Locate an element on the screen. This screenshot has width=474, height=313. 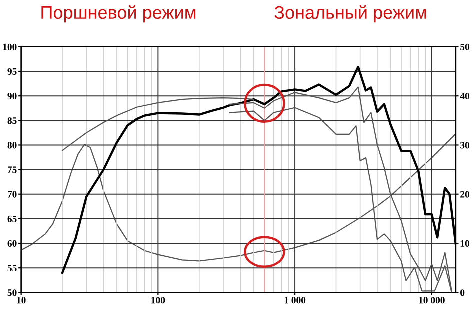
y2-tick-label: 10 is located at coordinates (465, 243).